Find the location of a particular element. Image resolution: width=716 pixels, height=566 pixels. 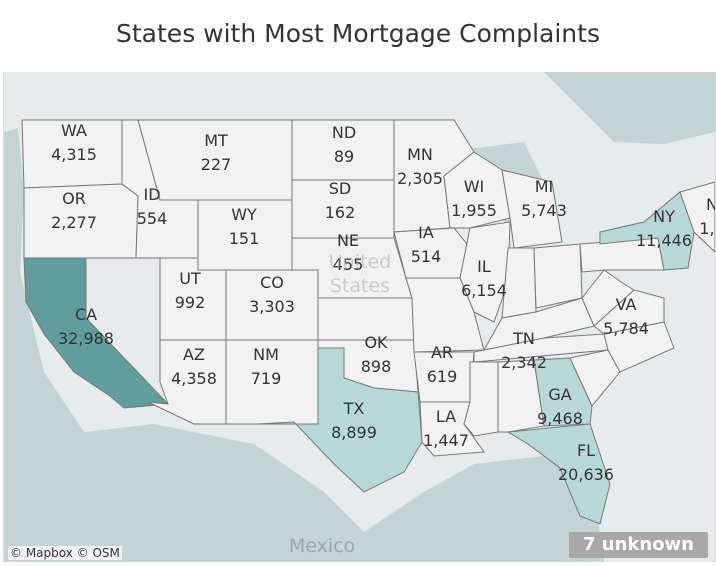

state-abbr: NE is located at coordinates (348, 240).